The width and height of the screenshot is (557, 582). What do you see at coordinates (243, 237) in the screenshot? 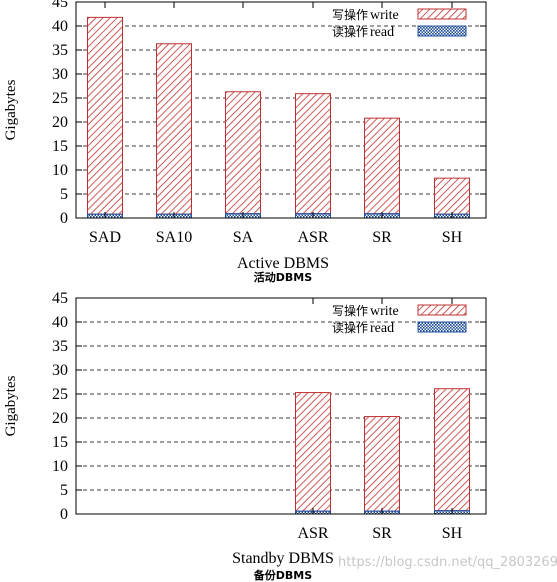
I see `x-tick-label: SA` at bounding box center [243, 237].